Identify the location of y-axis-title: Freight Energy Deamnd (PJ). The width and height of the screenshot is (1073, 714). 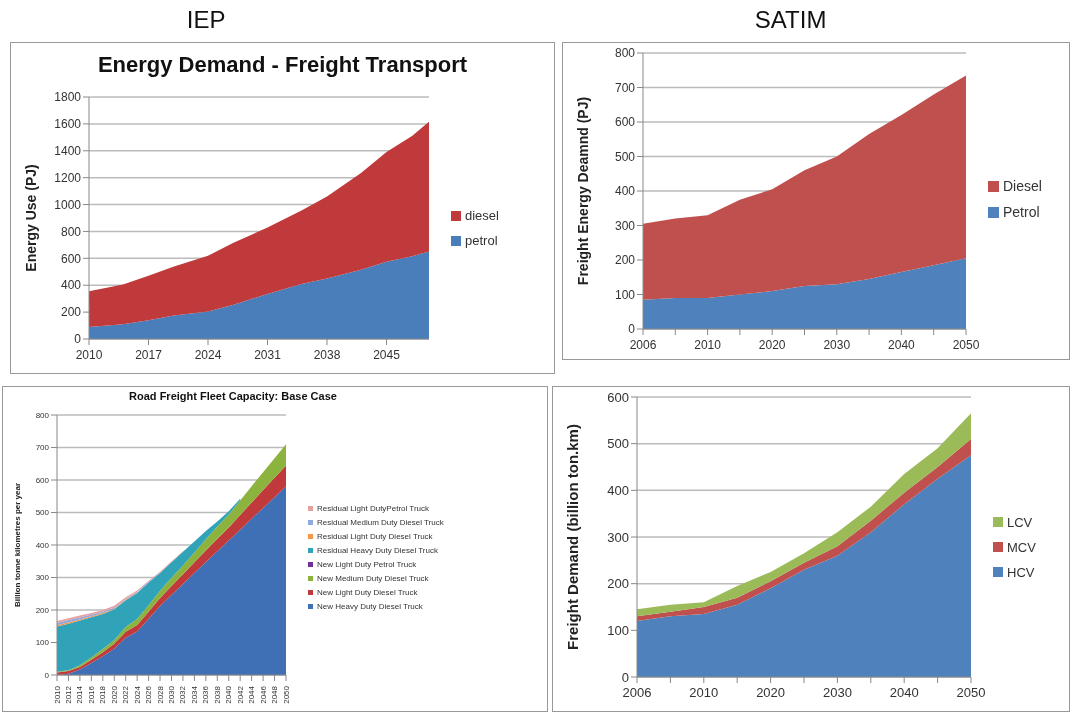
(582, 191).